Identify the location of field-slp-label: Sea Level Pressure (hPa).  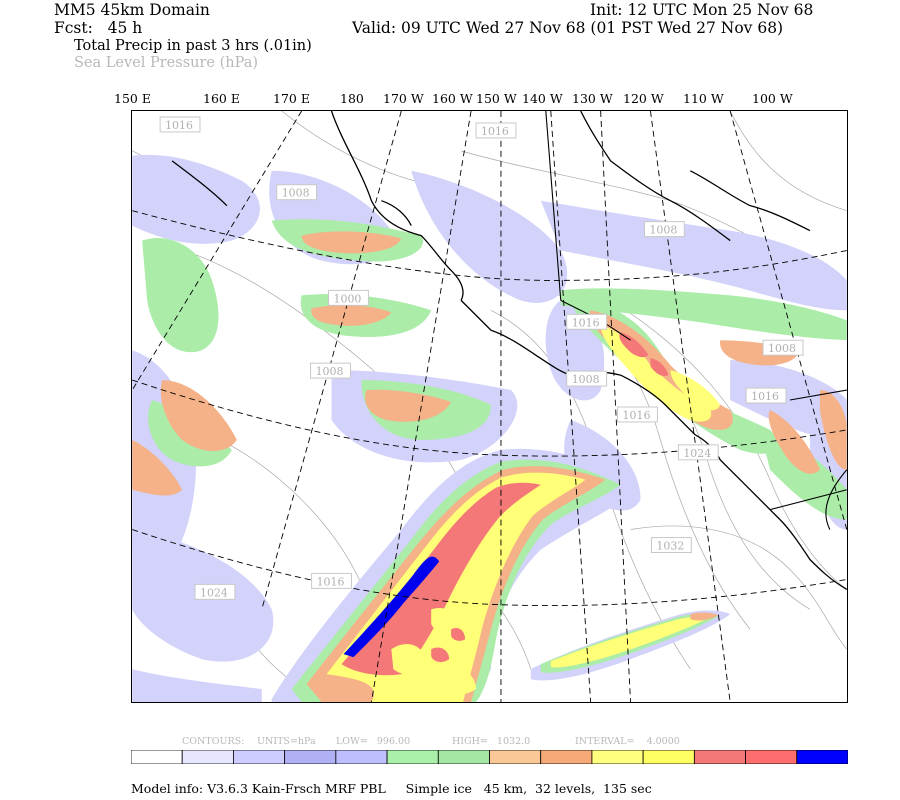
(166, 63).